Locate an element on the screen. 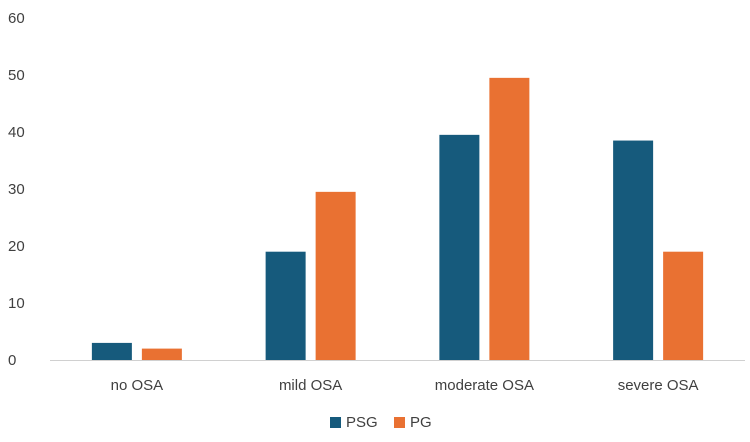  x-category-label: no OSA is located at coordinates (137, 385).